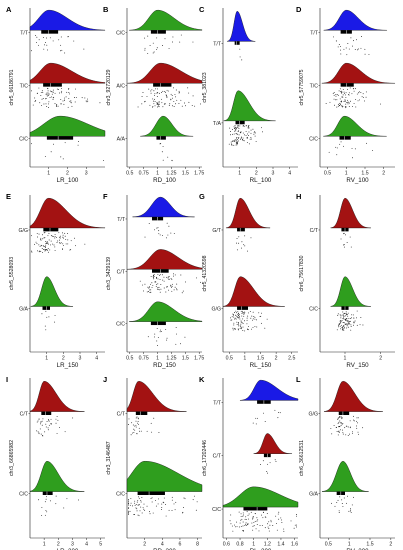 The height and width of the screenshot is (550, 403). I want to click on panel-c-x-title: RL_100, so click(261, 180).